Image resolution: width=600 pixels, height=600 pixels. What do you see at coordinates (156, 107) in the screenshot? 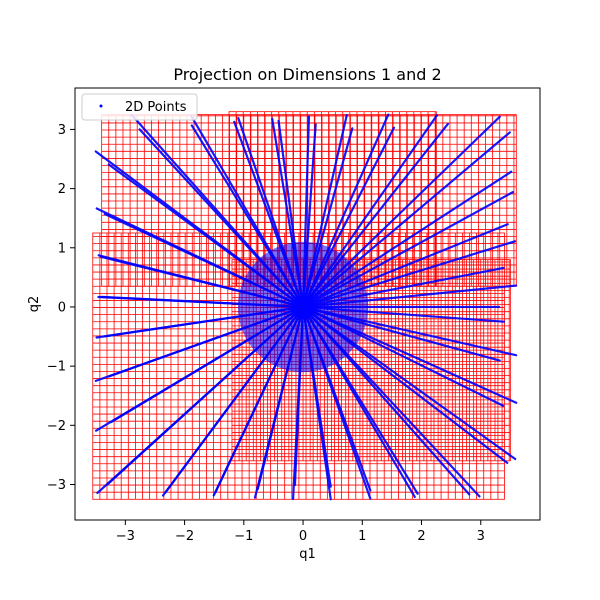
I see `legend-label: 2D Points` at bounding box center [156, 107].